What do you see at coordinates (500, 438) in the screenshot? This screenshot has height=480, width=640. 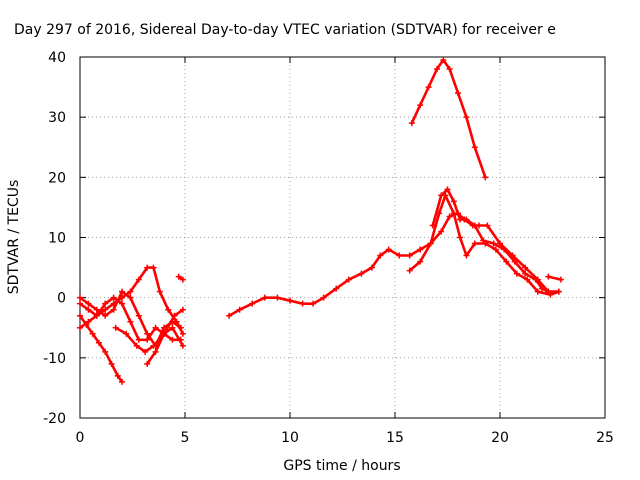 I see `x-tick-label: 20` at bounding box center [500, 438].